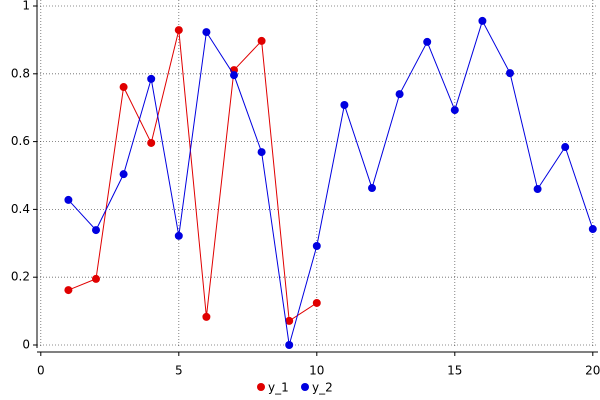 This screenshot has height=400, width=600. What do you see at coordinates (20, 141) in the screenshot?
I see `y-tick-label: 0.6` at bounding box center [20, 141].